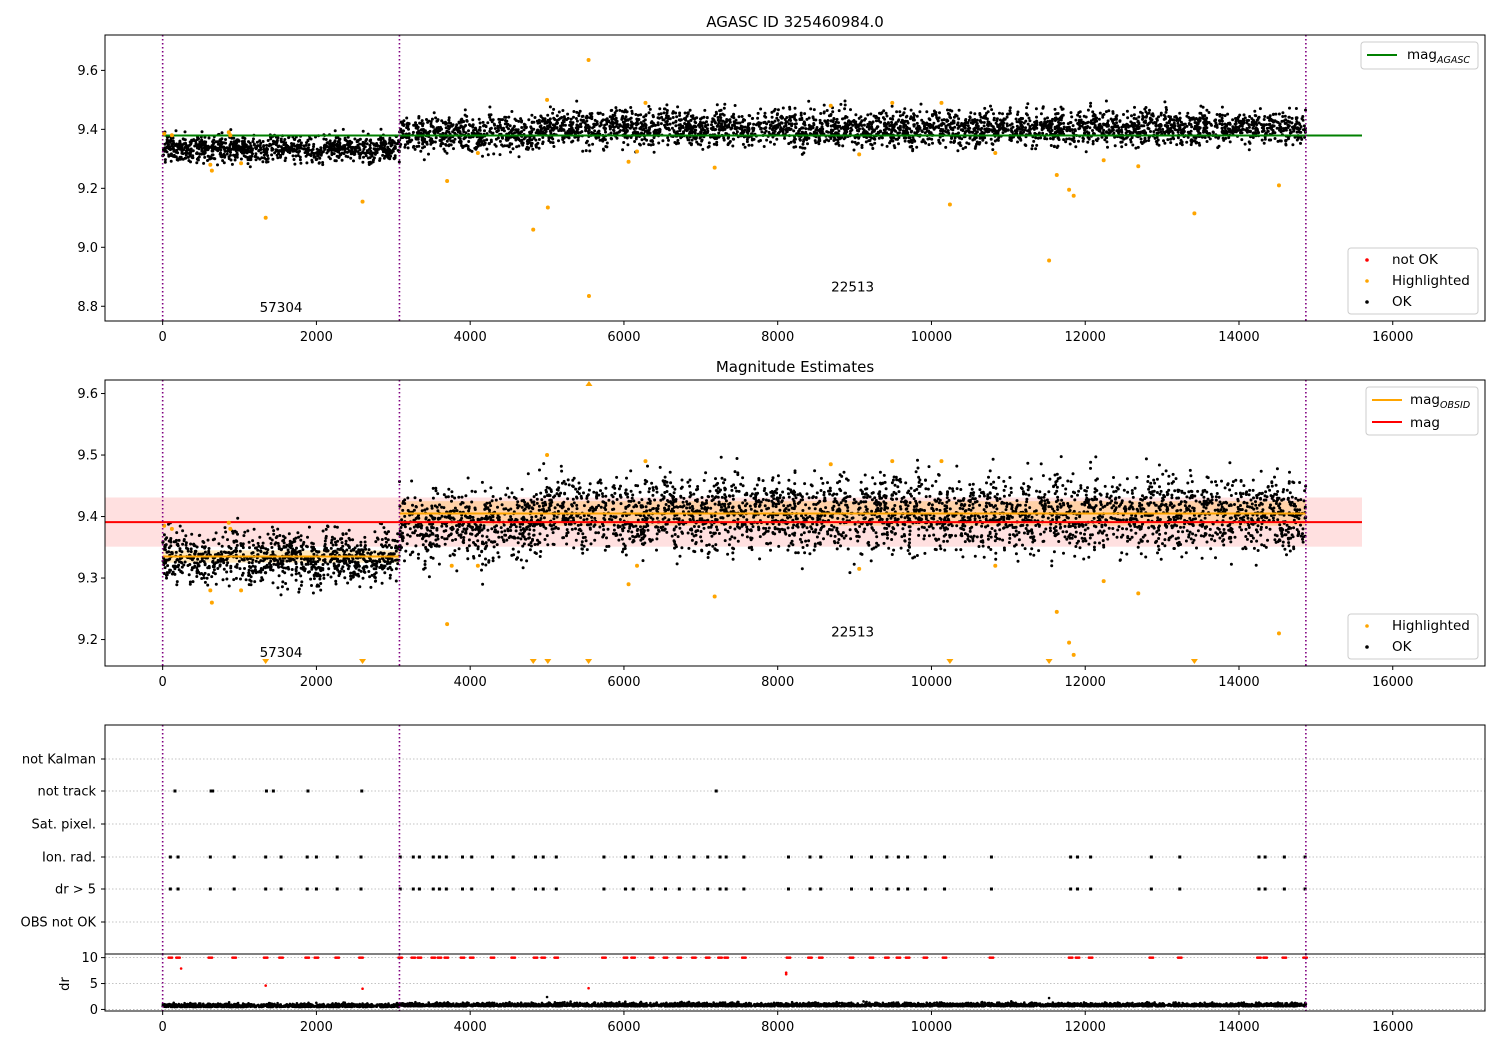 This screenshot has width=1500, height=1050. What do you see at coordinates (87, 189) in the screenshot?
I see `y-tick-label: 9.2` at bounding box center [87, 189].